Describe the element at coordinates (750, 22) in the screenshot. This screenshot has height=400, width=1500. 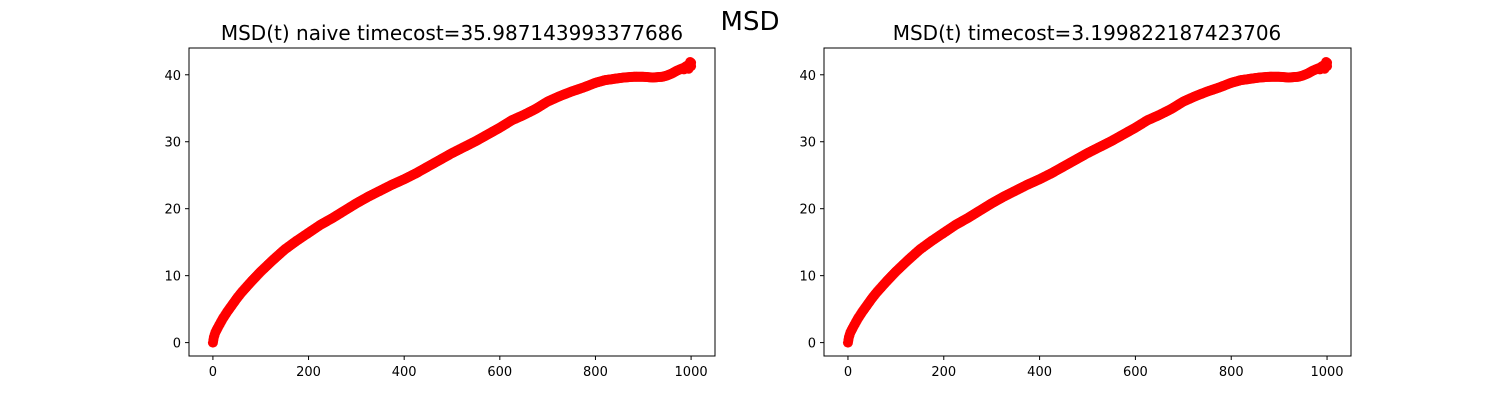
I see `figure-suptitle: MSD` at that location.